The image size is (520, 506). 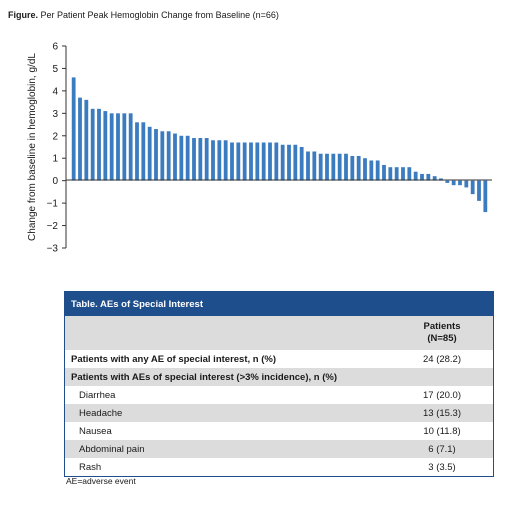 I want to click on table-title-row: Table. AEs of Special Interest, so click(x=279, y=303).